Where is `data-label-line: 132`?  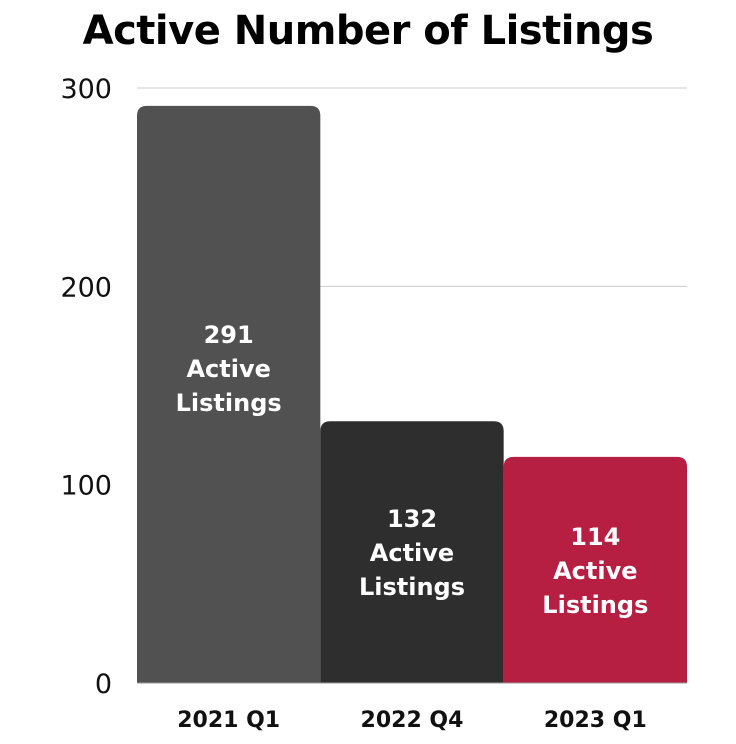
data-label-line: 132 is located at coordinates (412, 519).